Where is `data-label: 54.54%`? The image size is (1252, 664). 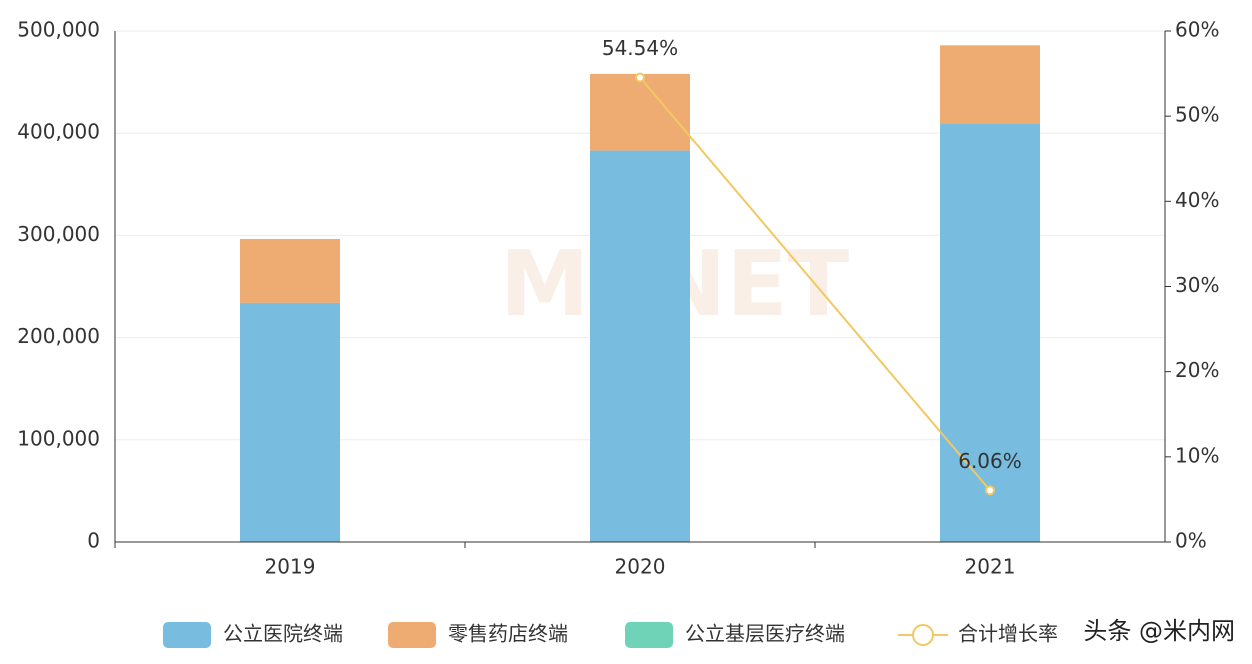
data-label: 54.54% is located at coordinates (640, 48).